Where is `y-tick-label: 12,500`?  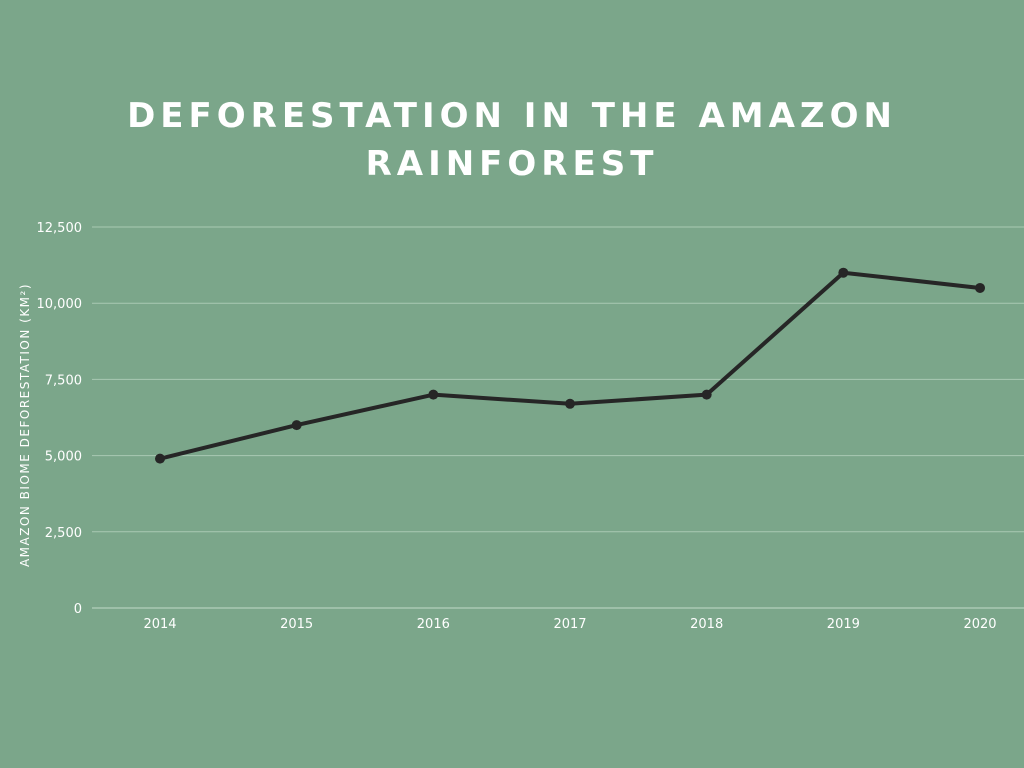 y-tick-label: 12,500 is located at coordinates (60, 228).